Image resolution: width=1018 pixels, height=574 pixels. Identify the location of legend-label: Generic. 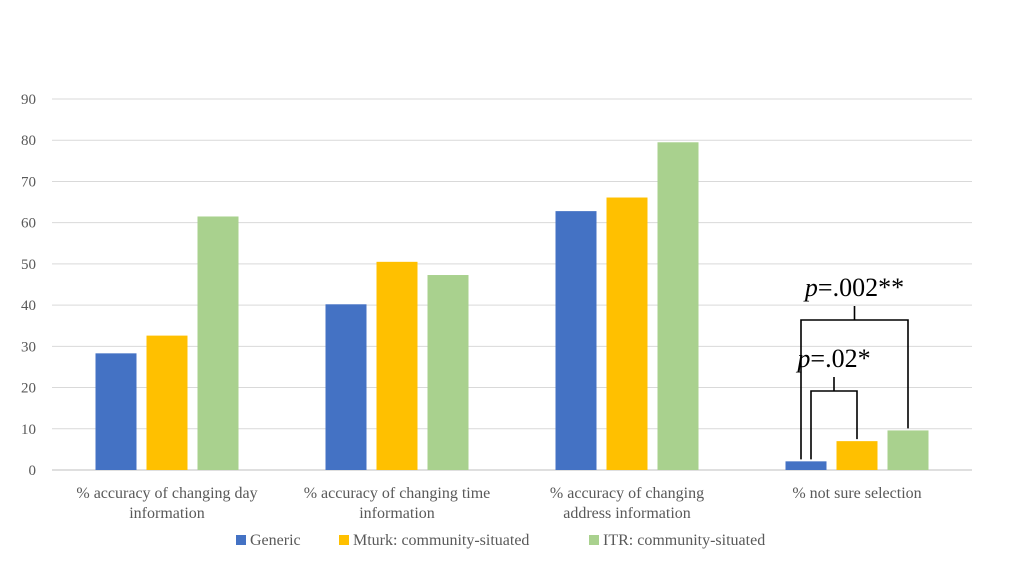
(275, 540).